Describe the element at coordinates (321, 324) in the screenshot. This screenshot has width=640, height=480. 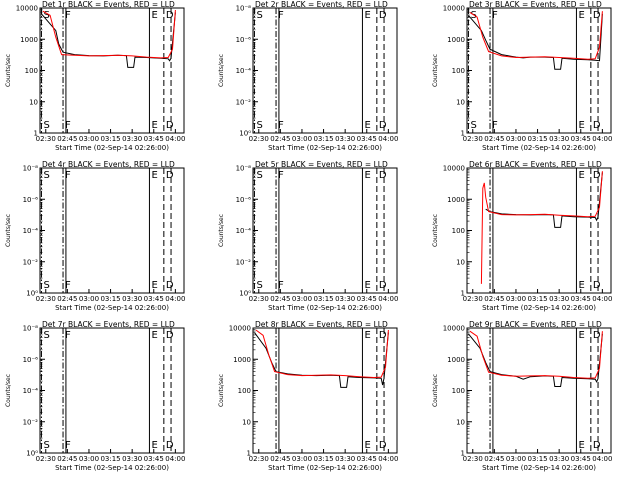
I see `chart-title: Det 8r BLACK = Events, RED = LLD` at that location.